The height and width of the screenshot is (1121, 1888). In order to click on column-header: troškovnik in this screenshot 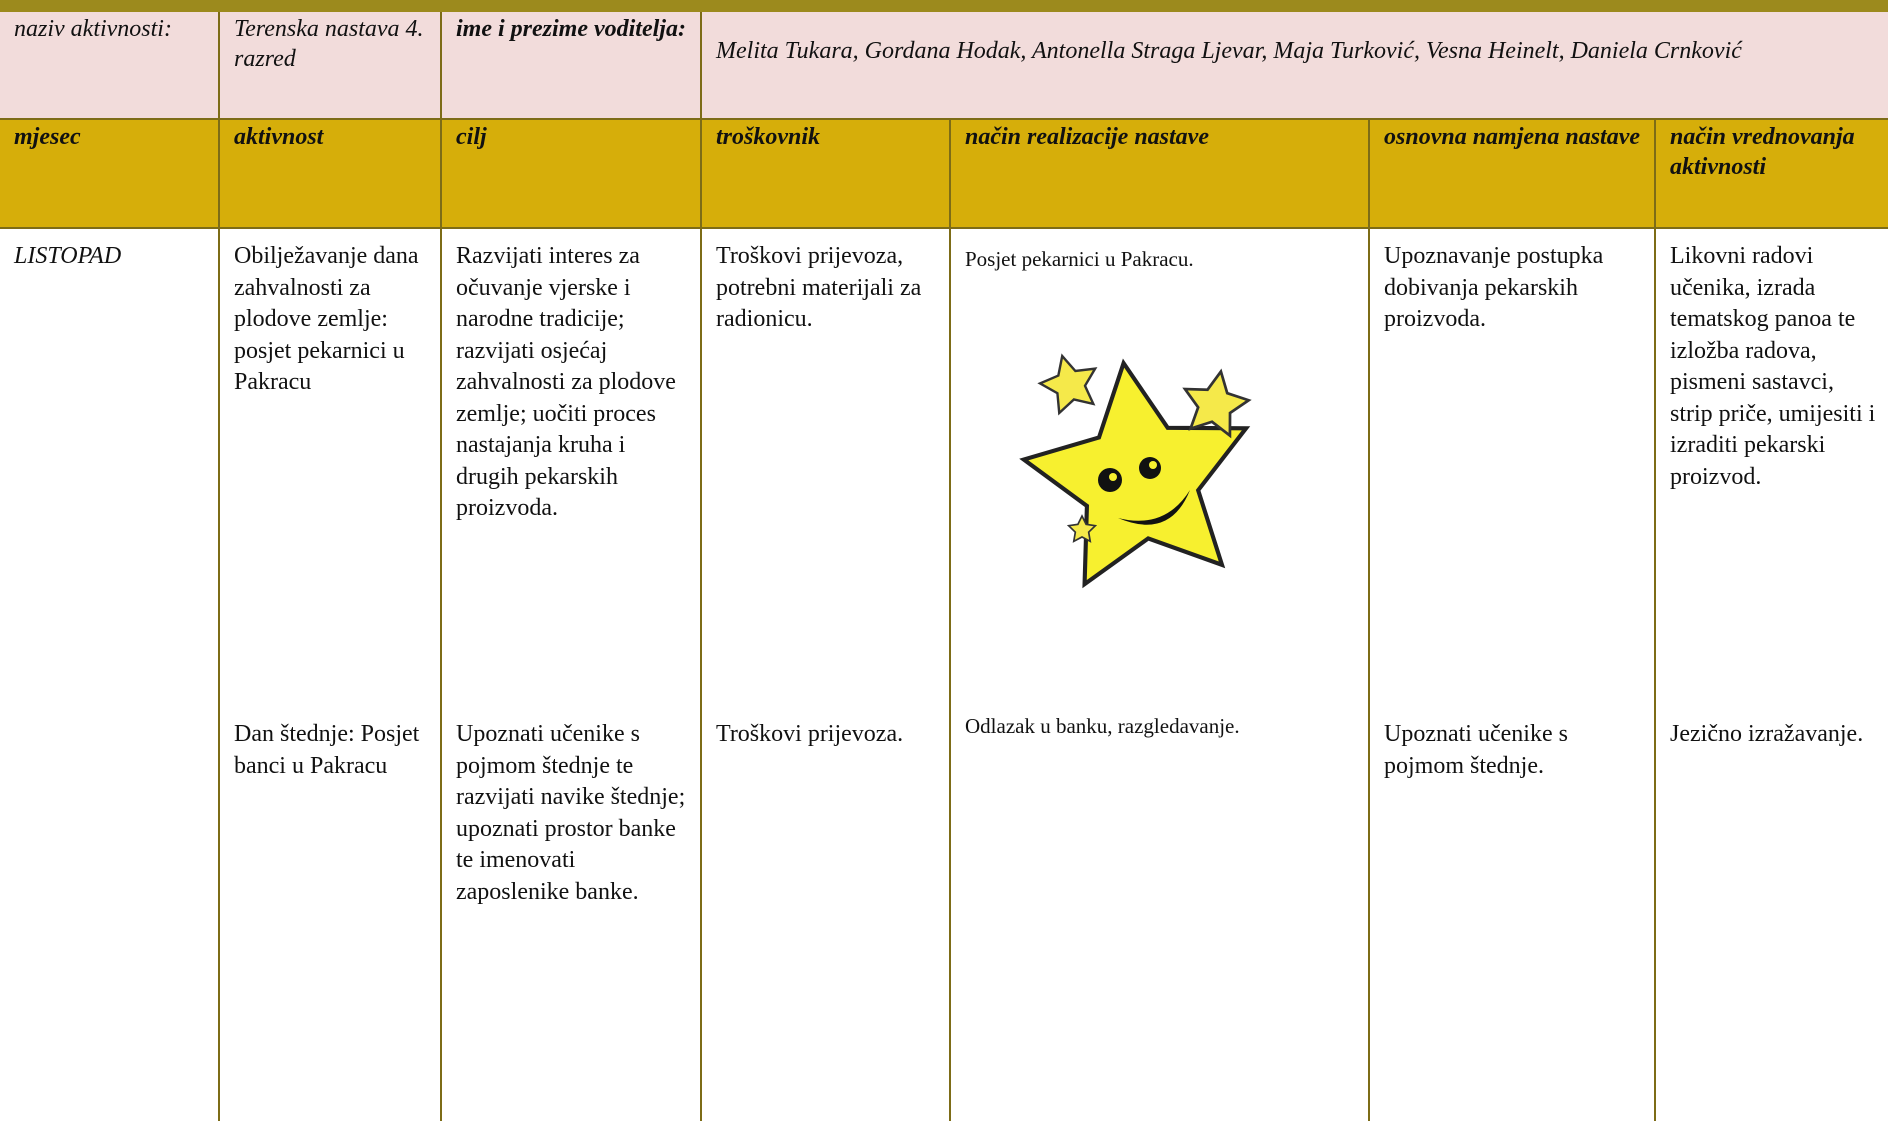, I will do `click(826, 174)`.